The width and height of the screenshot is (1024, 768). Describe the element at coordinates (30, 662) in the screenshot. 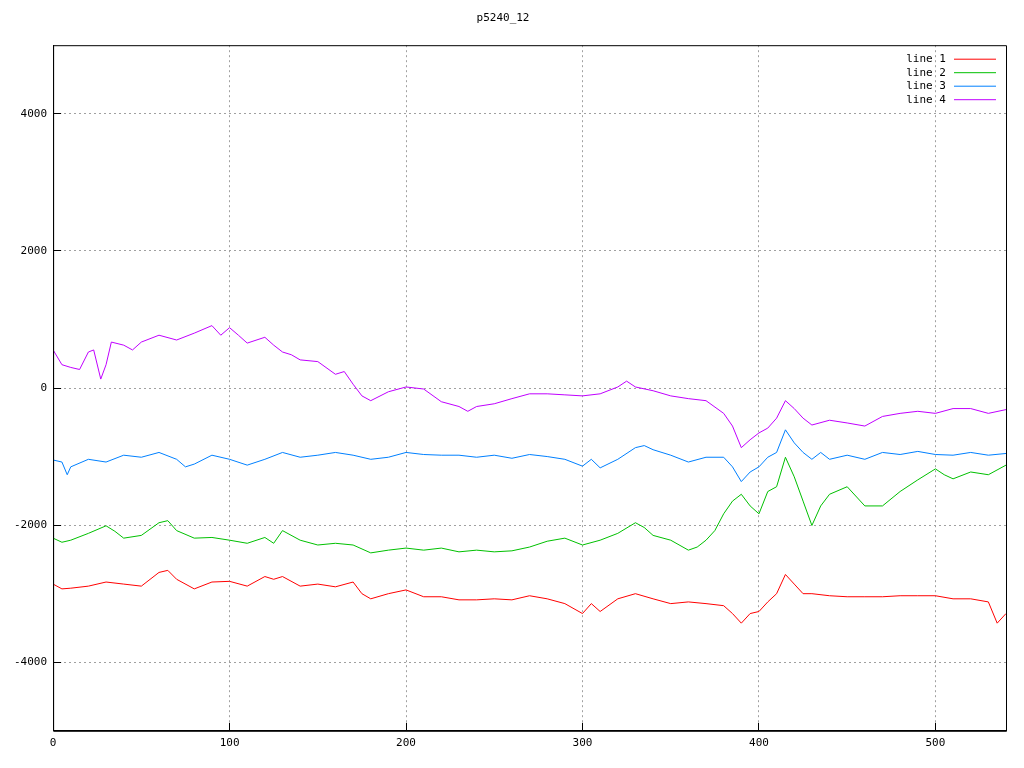

I see `y-tick-label: -4000` at that location.